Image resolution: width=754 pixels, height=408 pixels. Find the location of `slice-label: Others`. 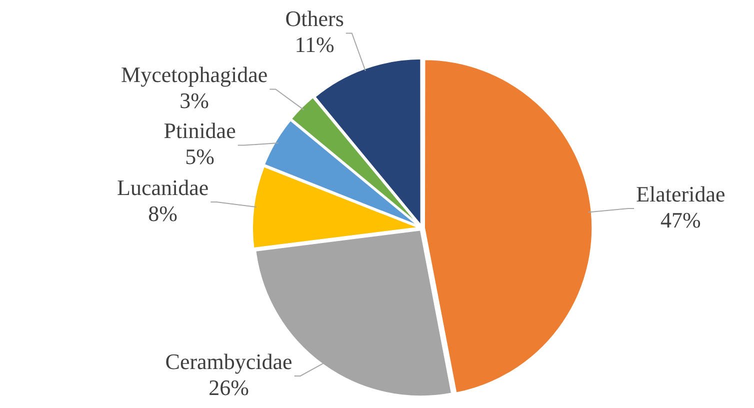

slice-label: Others is located at coordinates (314, 19).